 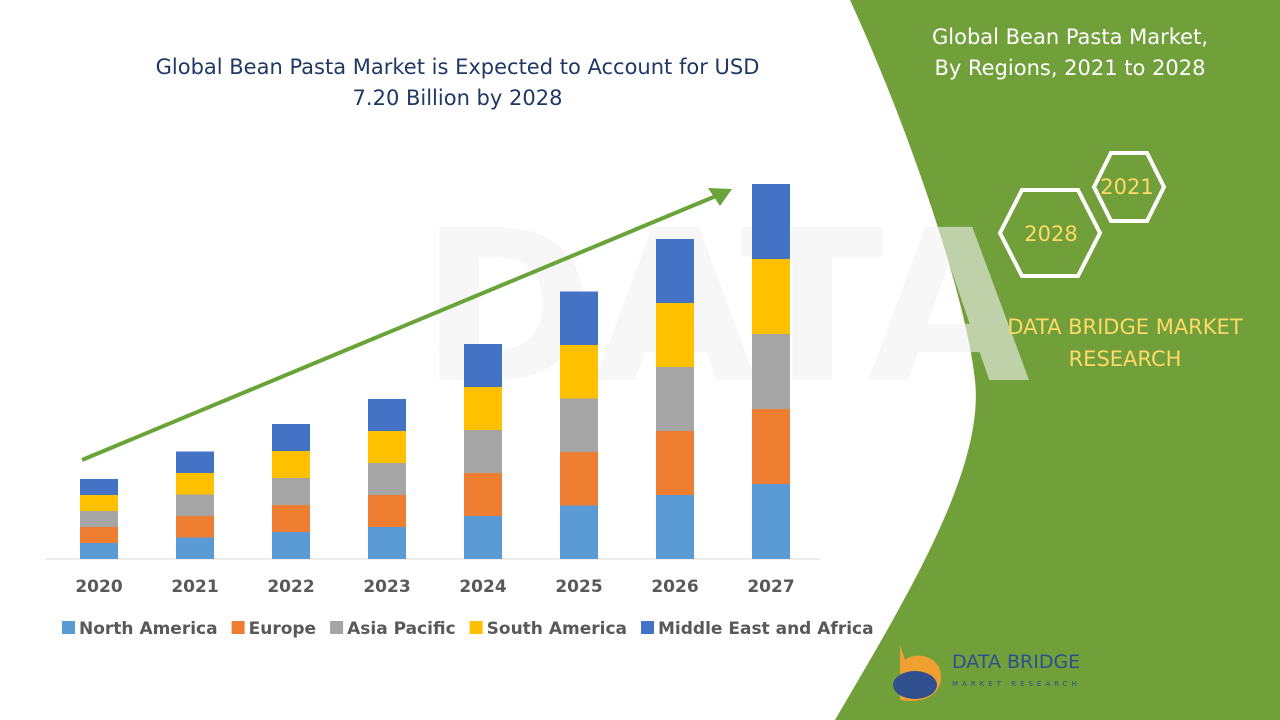 I want to click on legend-label: Europe, so click(x=282, y=629).